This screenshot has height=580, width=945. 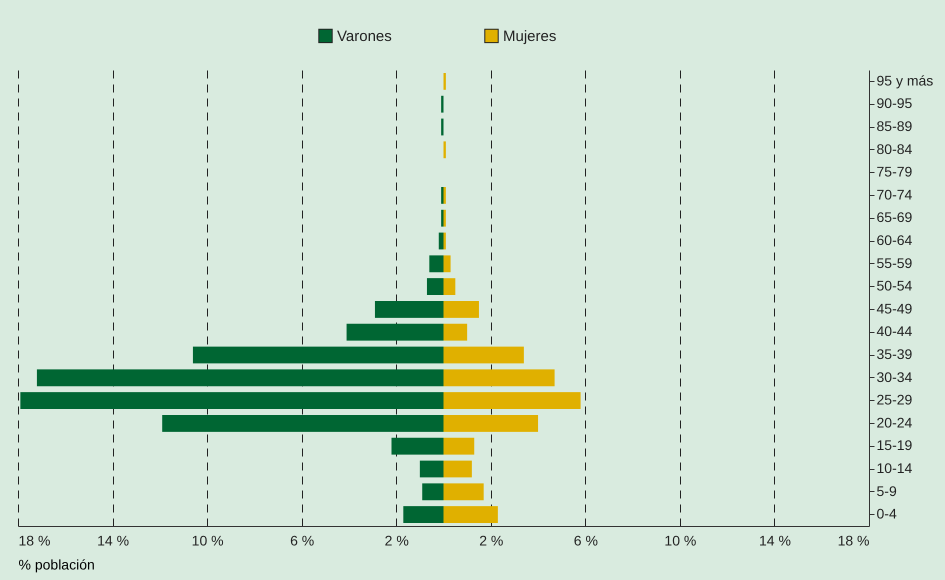 I want to click on y-tick-label: 95 y más, so click(x=905, y=80).